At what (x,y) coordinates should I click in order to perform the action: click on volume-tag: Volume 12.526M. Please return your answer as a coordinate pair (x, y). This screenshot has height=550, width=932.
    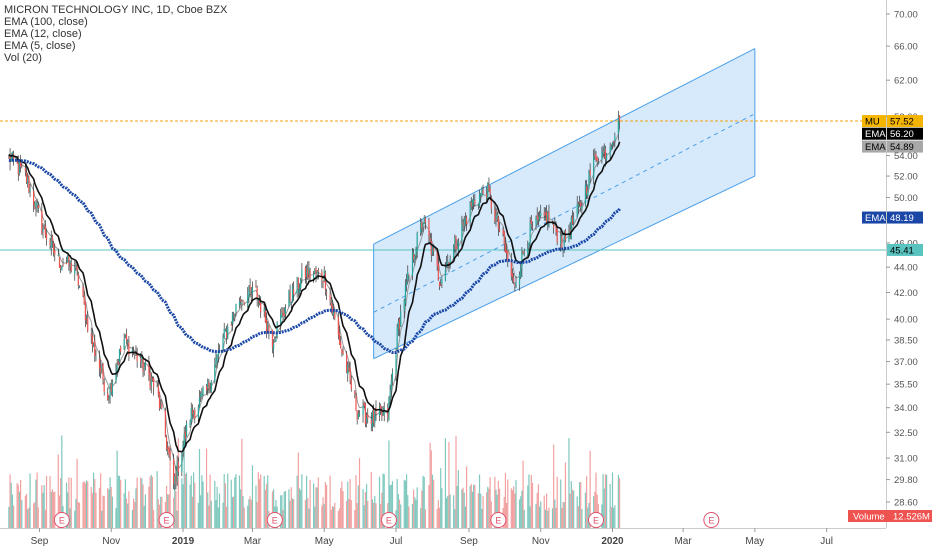
    Looking at the image, I should click on (890, 516).